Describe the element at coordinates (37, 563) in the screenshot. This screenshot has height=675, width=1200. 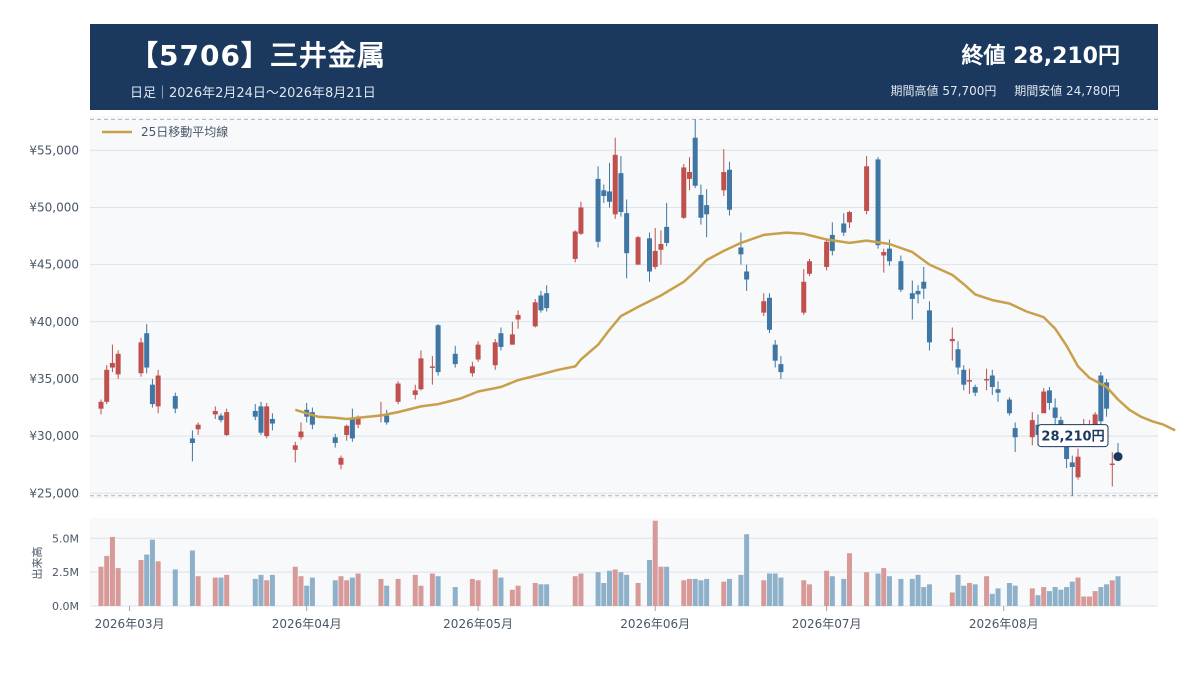
I see `volume-axis-title: 出来高` at that location.